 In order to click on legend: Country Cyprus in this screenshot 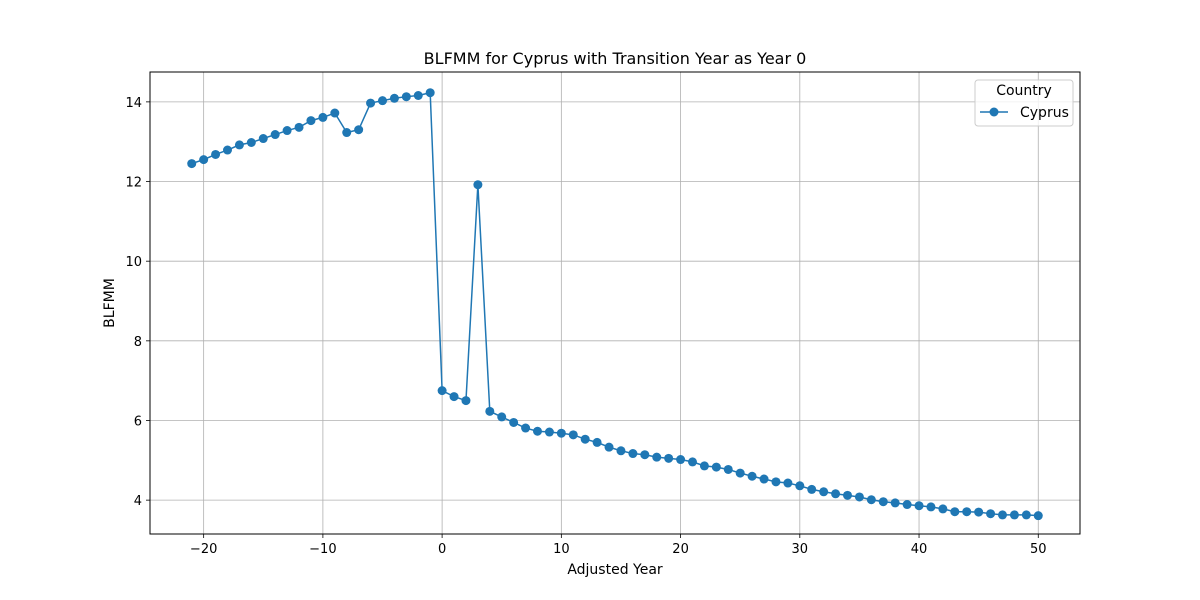, I will do `click(1024, 103)`.